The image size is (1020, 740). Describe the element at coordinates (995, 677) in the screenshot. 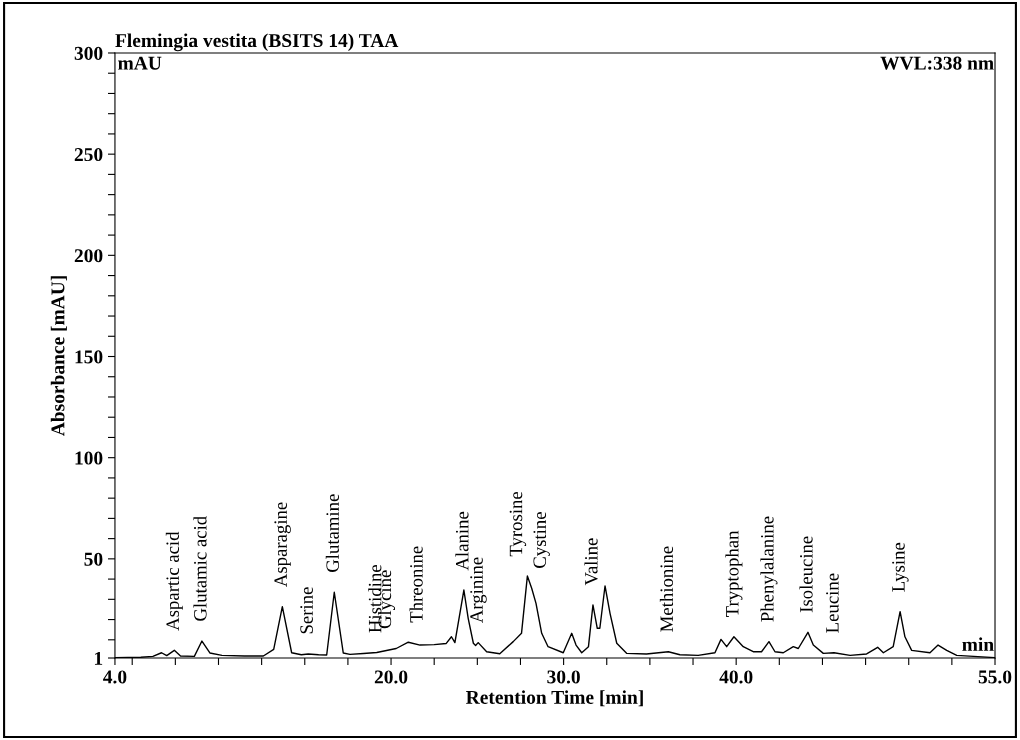

I see `x-tick-label: 55.0` at that location.